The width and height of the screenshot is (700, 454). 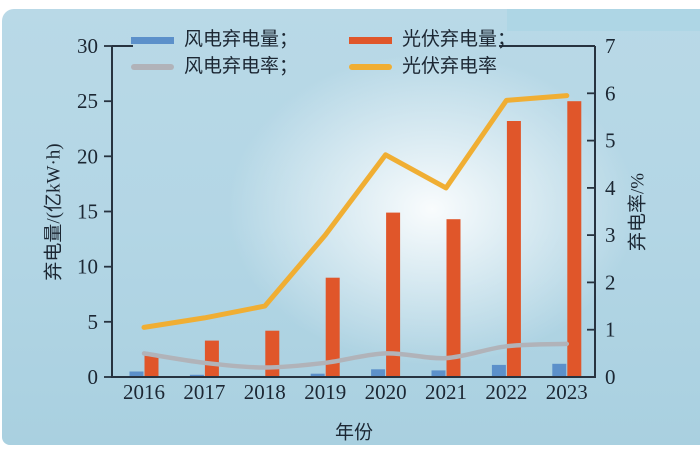 What do you see at coordinates (325, 392) in the screenshot?
I see `x-axis-tick-label-2019: 2019` at bounding box center [325, 392].